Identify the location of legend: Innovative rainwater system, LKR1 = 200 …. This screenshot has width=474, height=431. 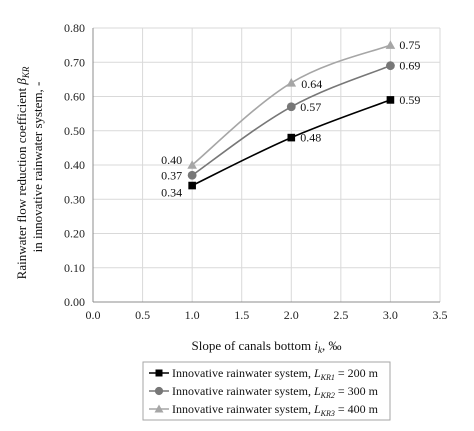
(266, 391).